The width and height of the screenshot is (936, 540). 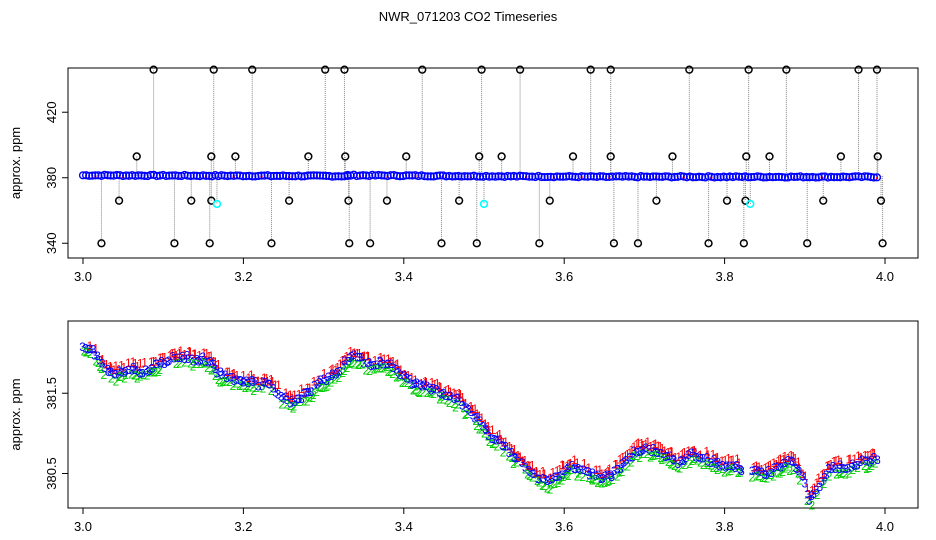 I want to click on x-tick-label: 3.4, so click(x=404, y=526).